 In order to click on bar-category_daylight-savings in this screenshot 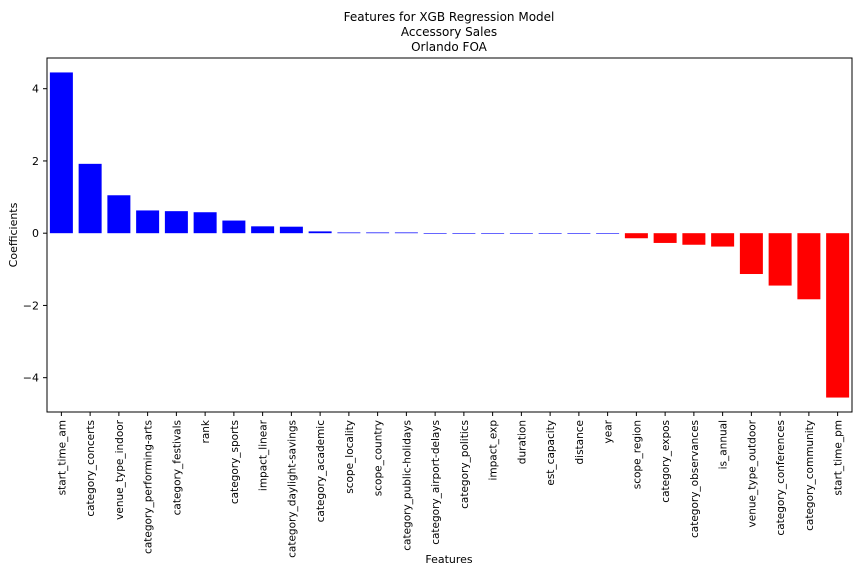, I will do `click(291, 230)`.